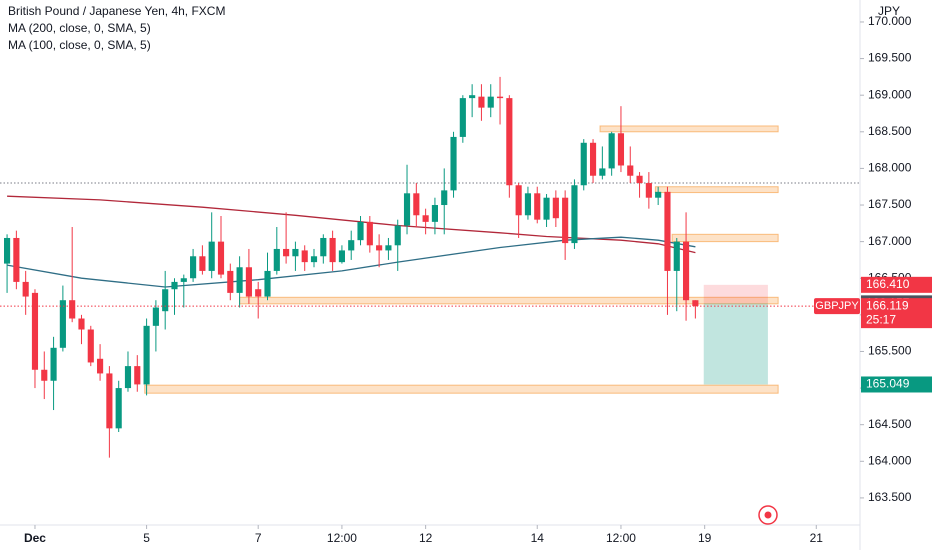 Image resolution: width=932 pixels, height=550 pixels. Describe the element at coordinates (890, 241) in the screenshot. I see `y-tick-label: 167.000` at that location.